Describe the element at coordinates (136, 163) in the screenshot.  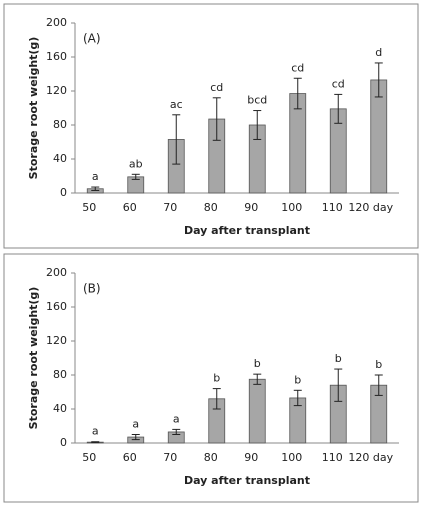
I see `significance-letter: ab` at that location.